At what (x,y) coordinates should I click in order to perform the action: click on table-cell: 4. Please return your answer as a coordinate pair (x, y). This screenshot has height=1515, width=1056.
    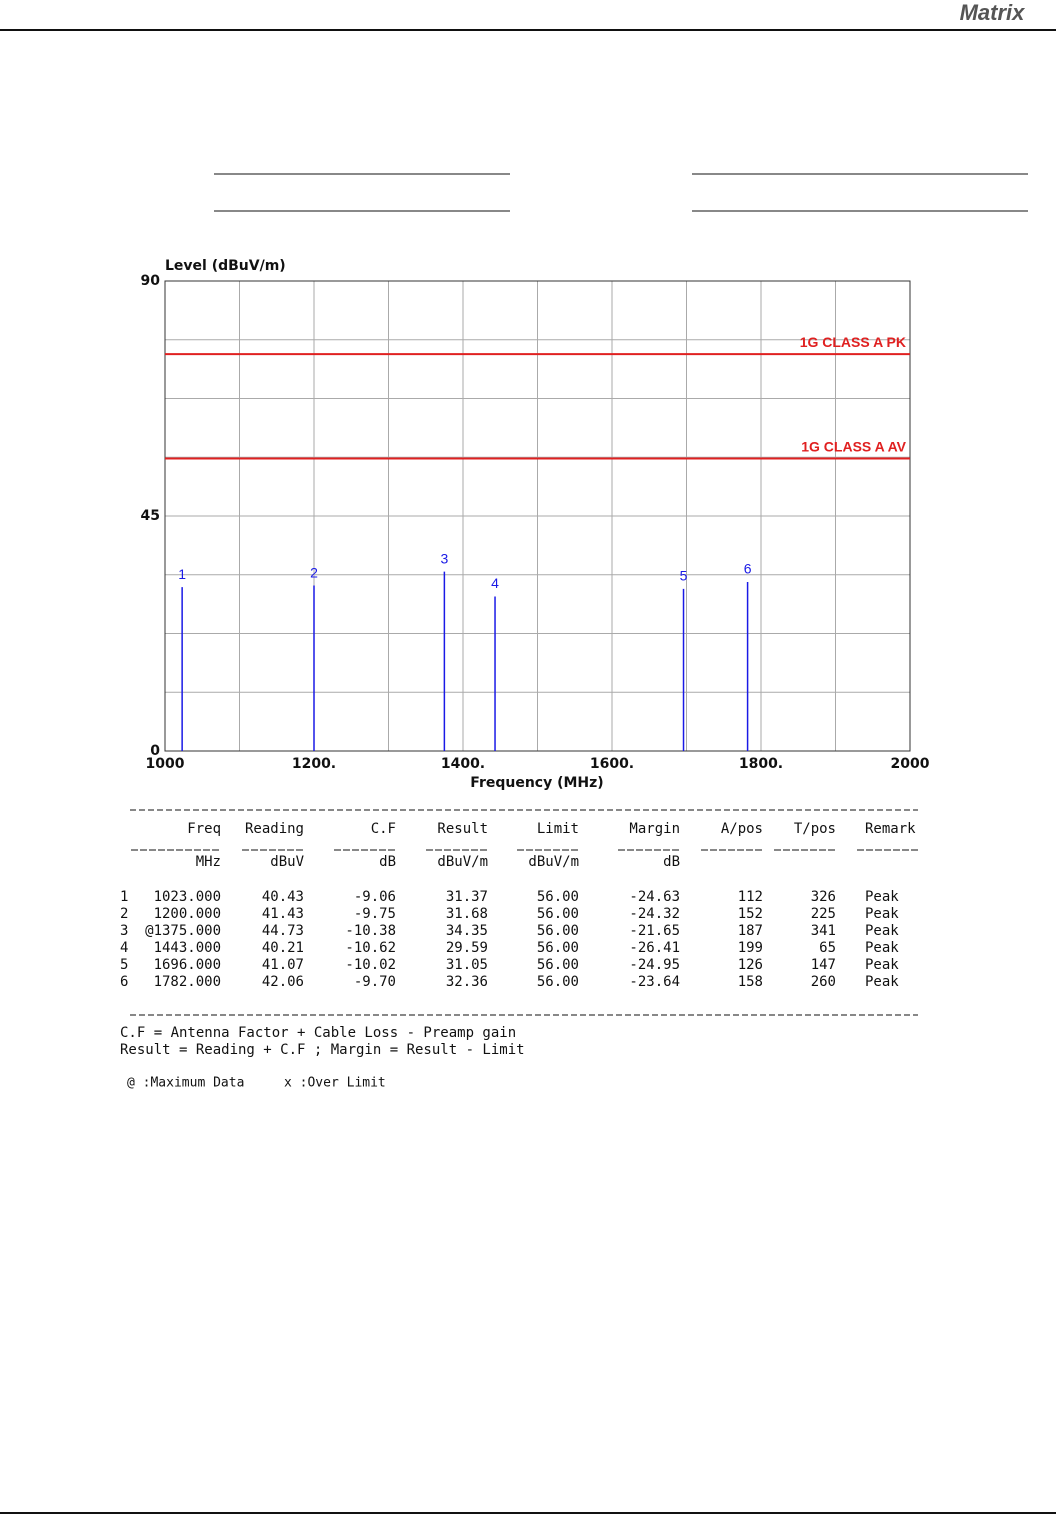
    Looking at the image, I should click on (124, 948).